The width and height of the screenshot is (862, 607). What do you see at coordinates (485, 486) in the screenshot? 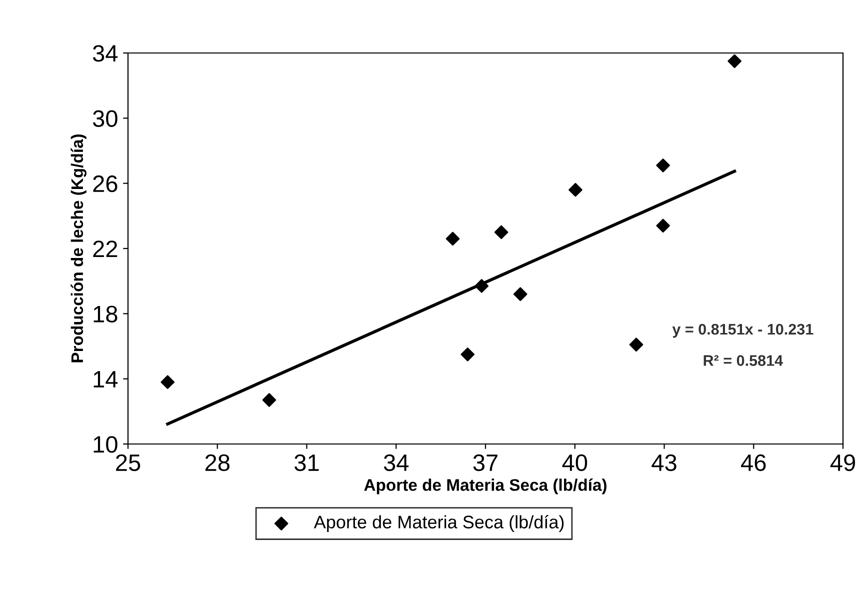
I see `x-axis-title: Aporte de Materia Seca (lb/día)` at bounding box center [485, 486].